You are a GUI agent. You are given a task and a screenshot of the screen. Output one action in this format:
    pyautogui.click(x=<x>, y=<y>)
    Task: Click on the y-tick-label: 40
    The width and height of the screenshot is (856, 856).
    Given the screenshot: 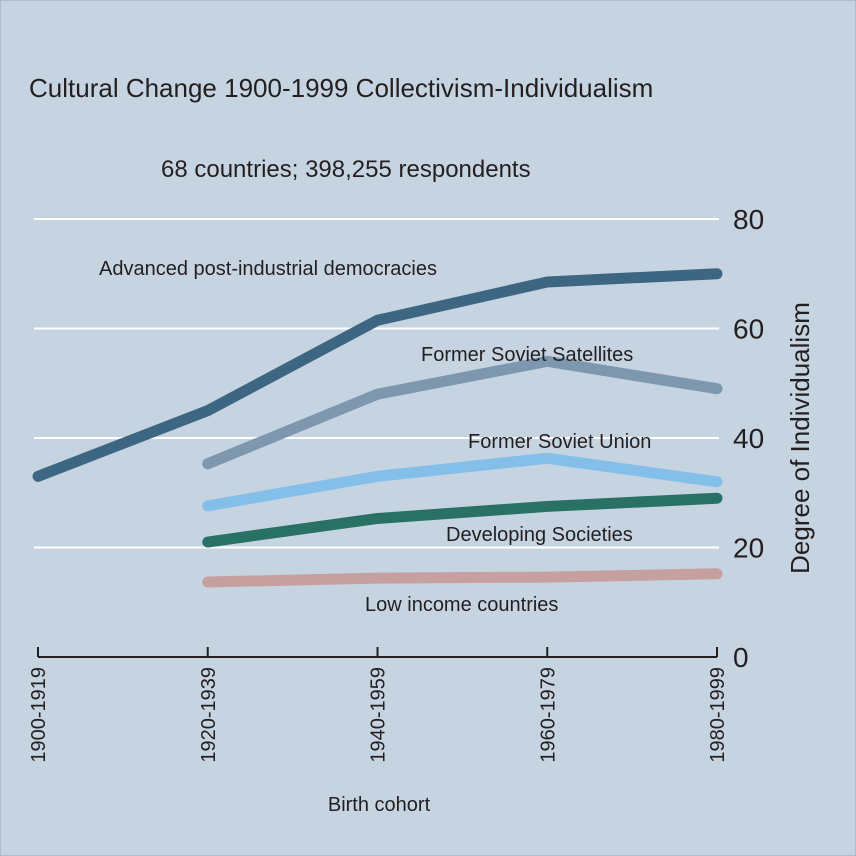 What is the action you would take?
    pyautogui.click(x=748, y=438)
    